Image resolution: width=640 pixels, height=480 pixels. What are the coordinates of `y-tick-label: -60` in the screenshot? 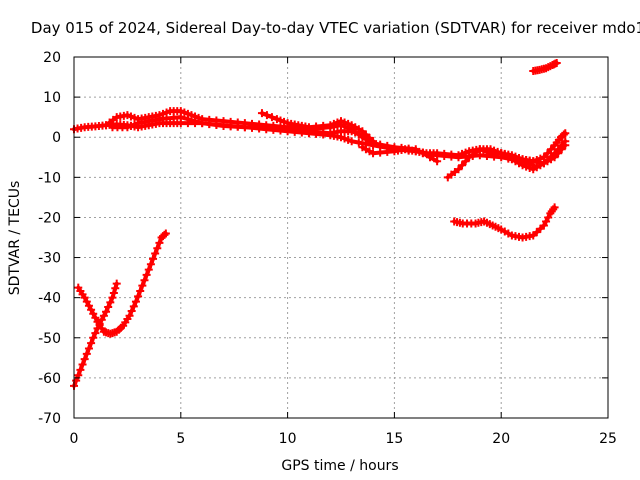 It's located at (49, 379).